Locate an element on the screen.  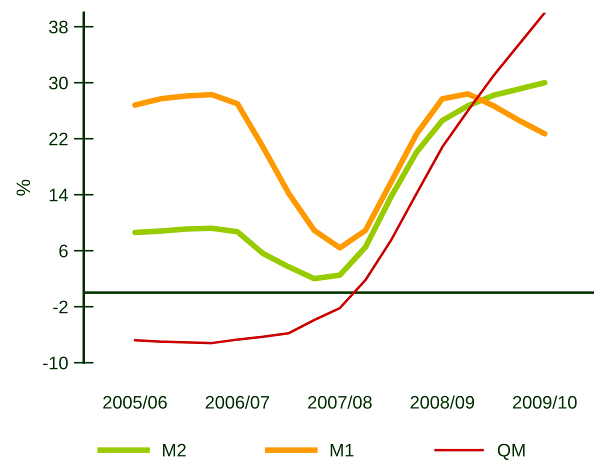
y-tick-label: 30 is located at coordinates (58, 83).